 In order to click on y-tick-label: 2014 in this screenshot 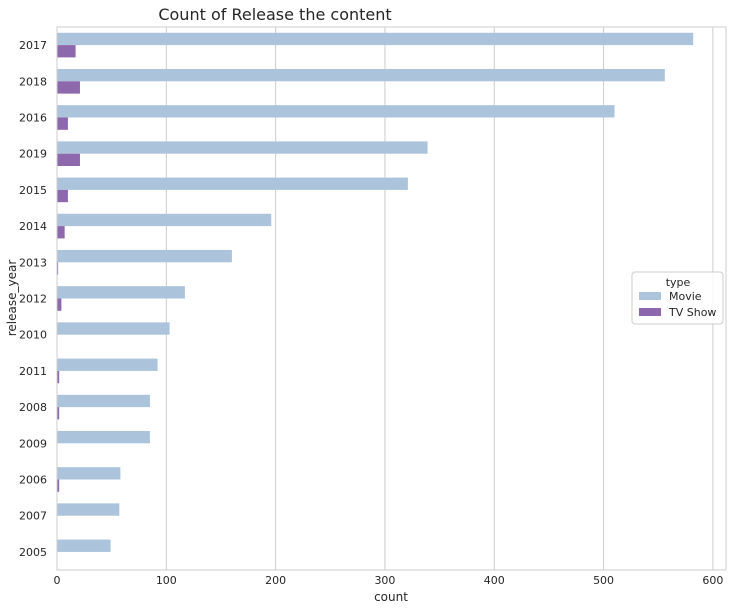, I will do `click(33, 226)`.